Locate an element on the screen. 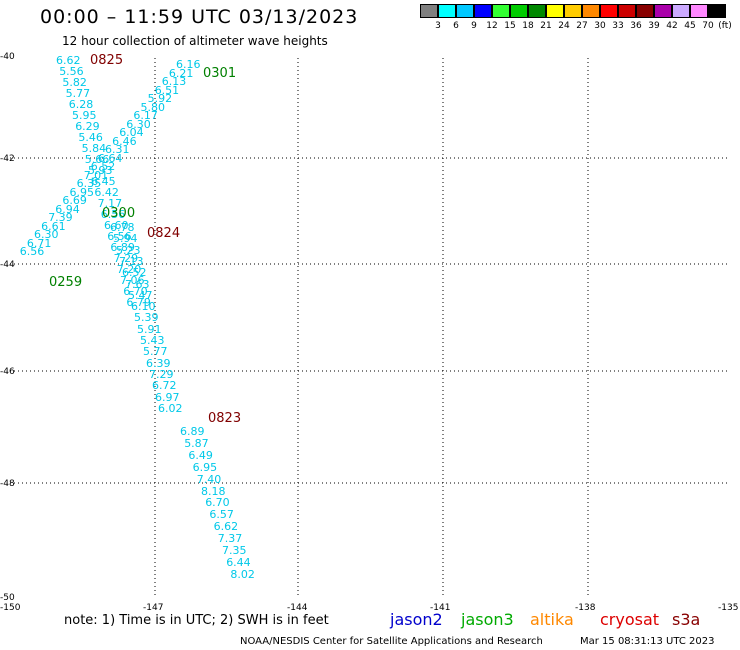 The width and height of the screenshot is (740, 650). wave-height-value: 6.10 is located at coordinates (143, 307).